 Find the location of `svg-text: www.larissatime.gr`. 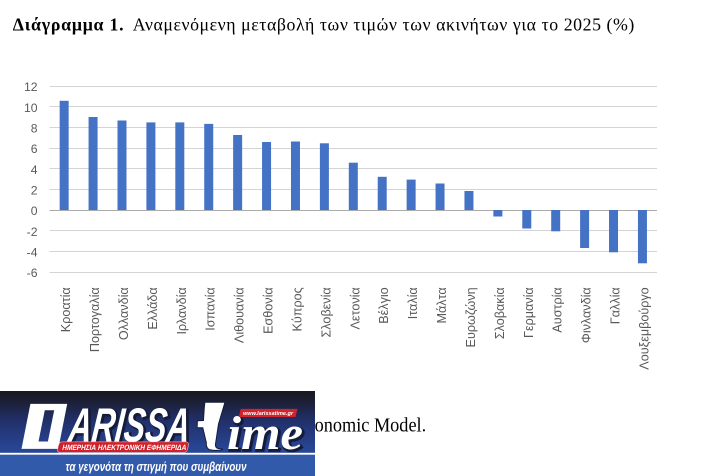

svg-text: www.larissatime.gr is located at coordinates (268, 414).